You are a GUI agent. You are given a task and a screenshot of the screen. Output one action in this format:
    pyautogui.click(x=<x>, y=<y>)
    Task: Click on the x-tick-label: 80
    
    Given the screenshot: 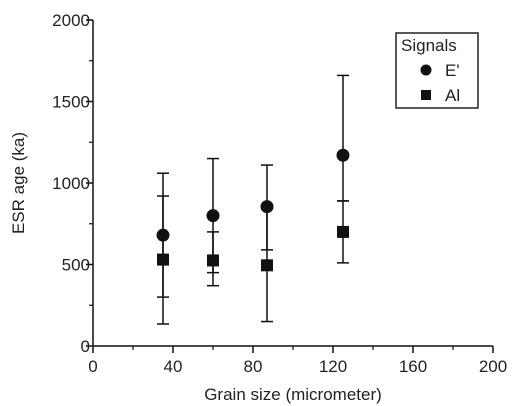 What is the action you would take?
    pyautogui.click(x=253, y=366)
    